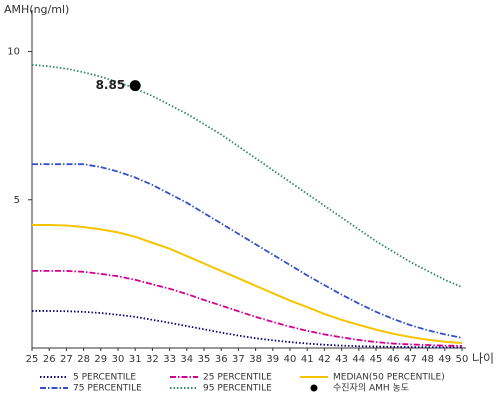  What do you see at coordinates (237, 389) in the screenshot?
I see `legend-label: 95 PERCENTILE` at bounding box center [237, 389].